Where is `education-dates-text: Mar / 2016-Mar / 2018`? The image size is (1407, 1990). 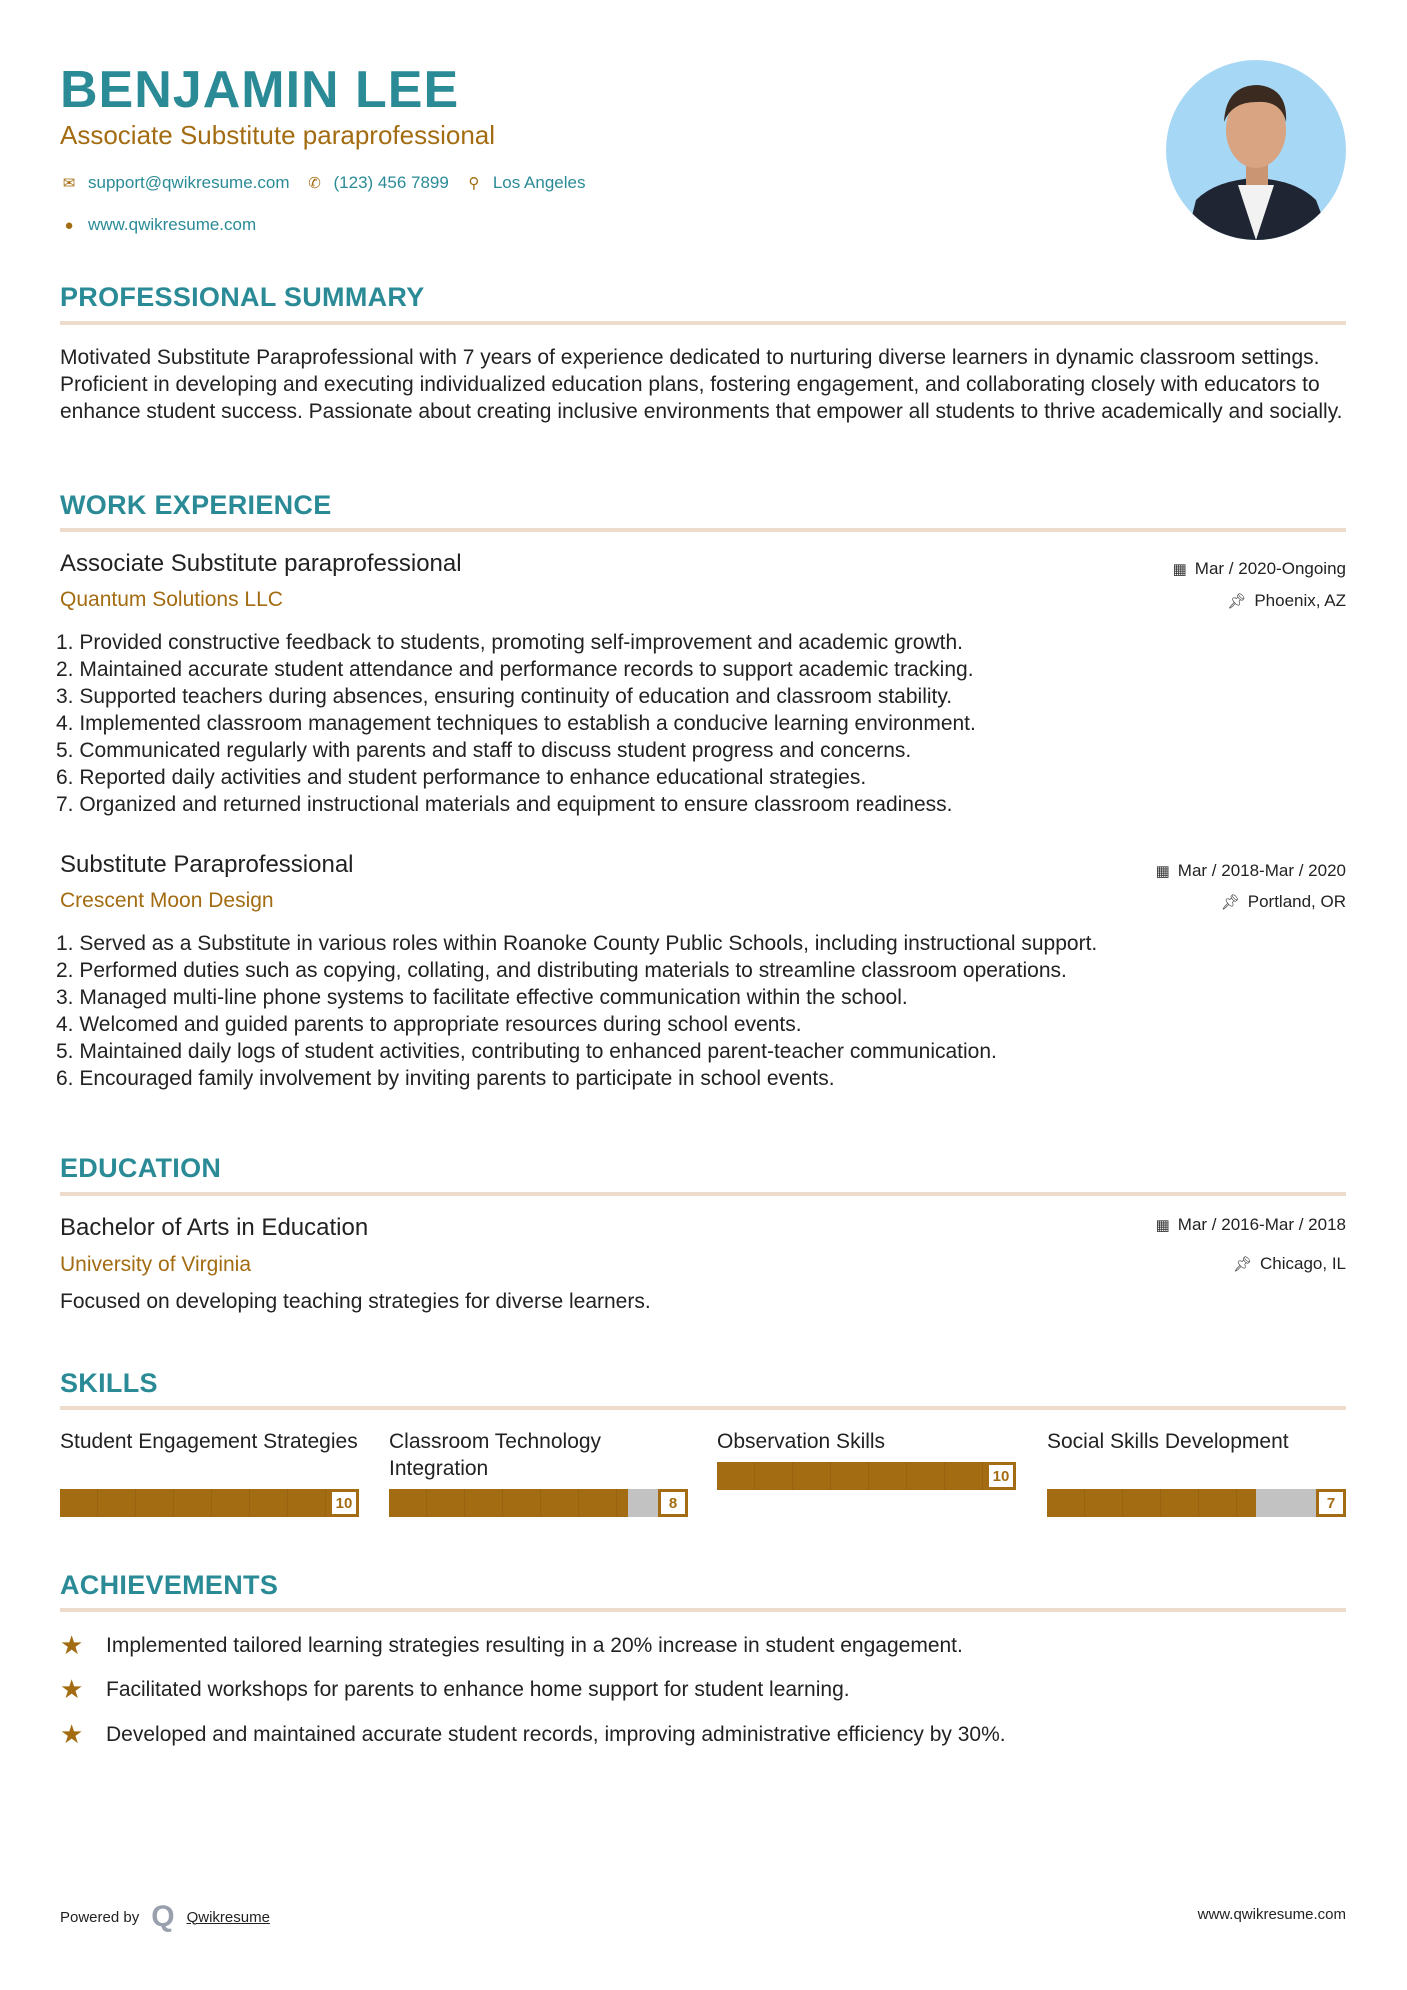 education-dates-text: Mar / 2016-Mar / 2018 is located at coordinates (1261, 1224).